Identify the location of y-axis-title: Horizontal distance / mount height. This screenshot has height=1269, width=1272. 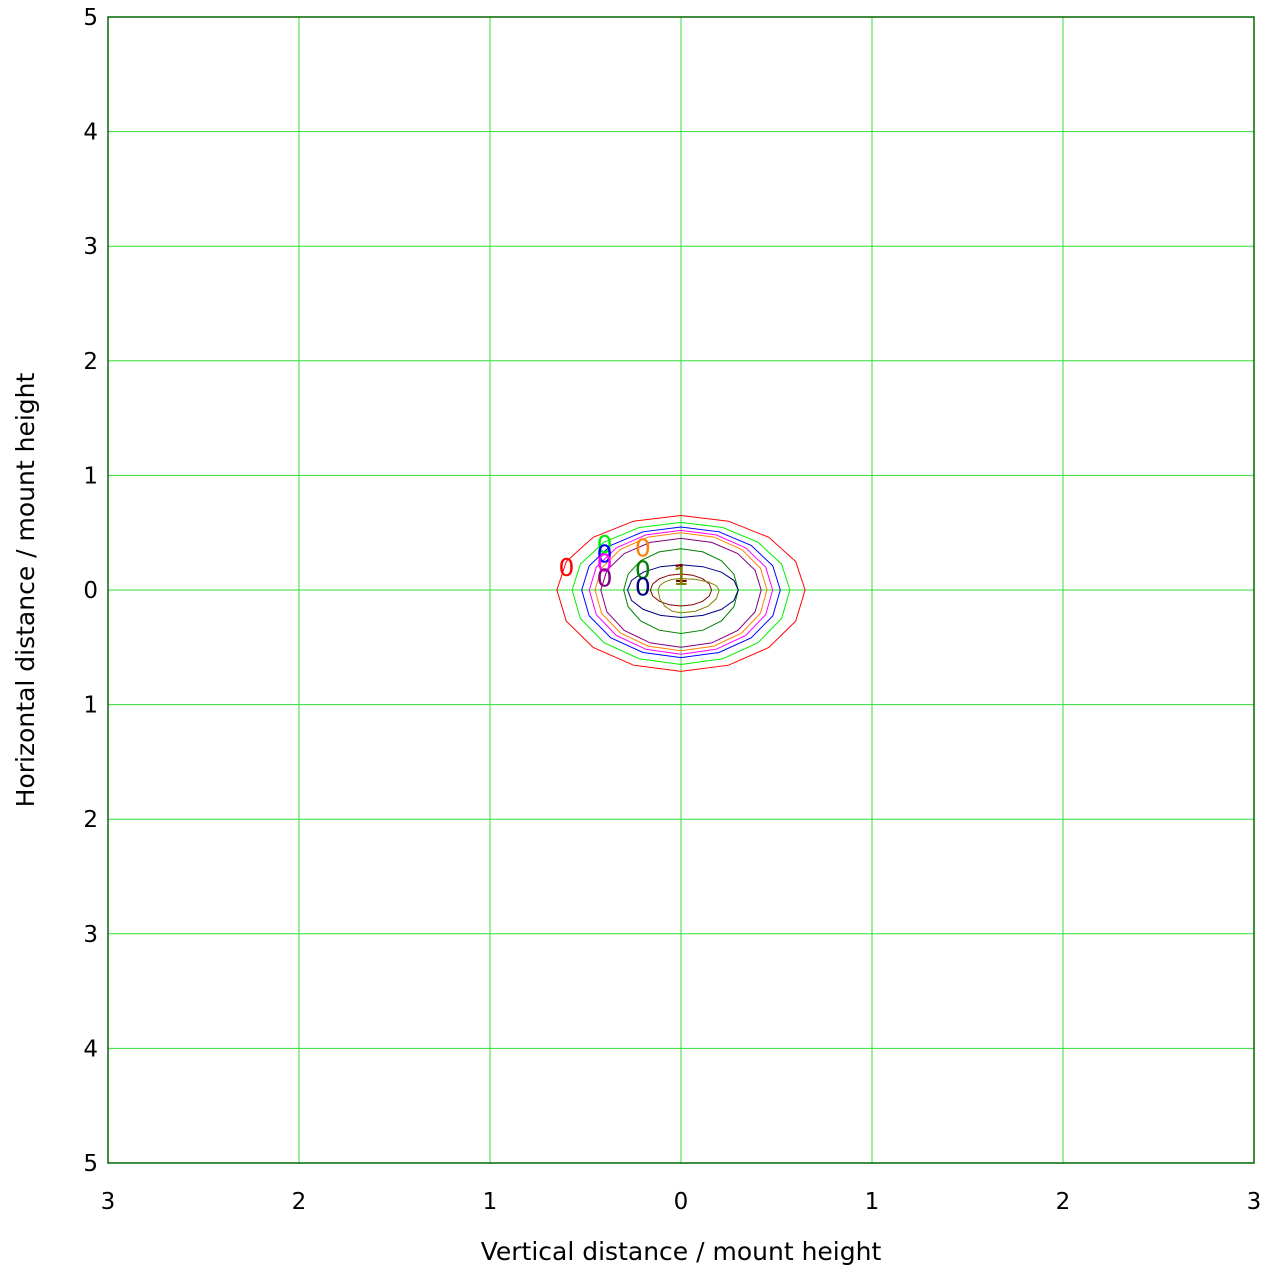
(25, 589).